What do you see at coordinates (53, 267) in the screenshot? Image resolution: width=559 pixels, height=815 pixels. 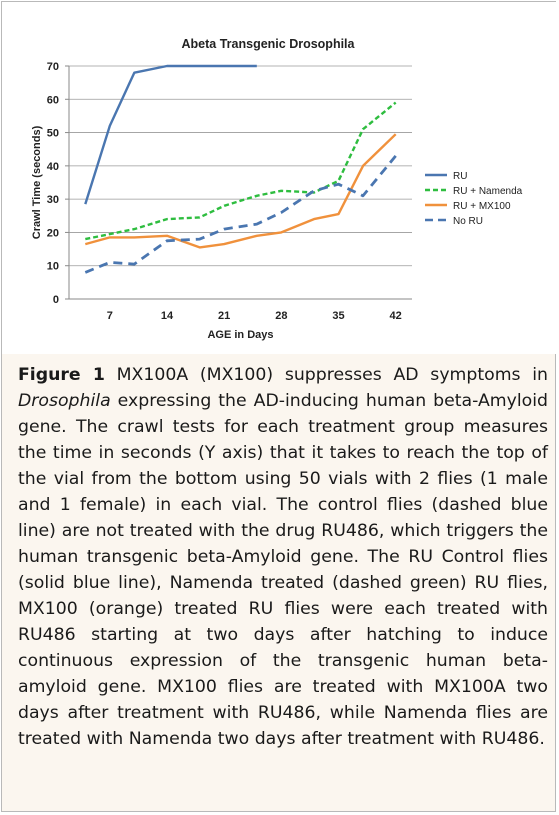 I see `y-tick-label: 10` at bounding box center [53, 267].